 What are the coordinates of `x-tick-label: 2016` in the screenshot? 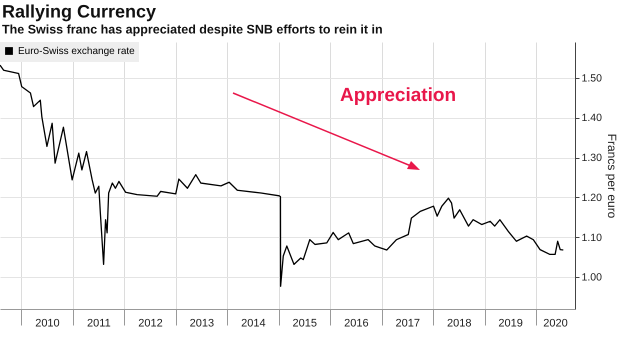 It's located at (356, 324).